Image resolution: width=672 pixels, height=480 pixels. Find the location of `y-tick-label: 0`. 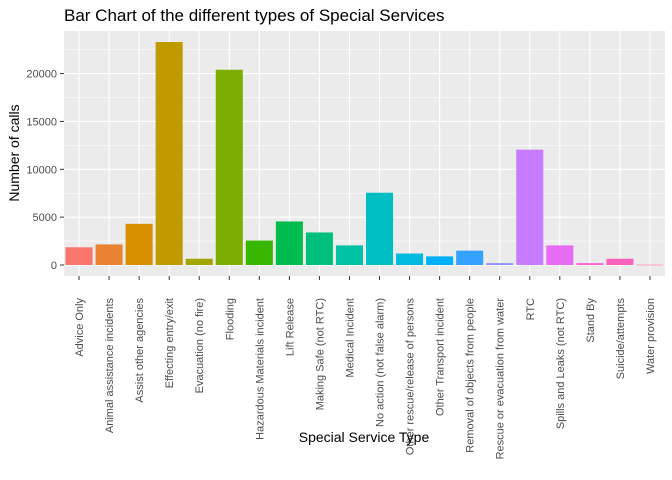

y-tick-label: 0 is located at coordinates (54, 266).